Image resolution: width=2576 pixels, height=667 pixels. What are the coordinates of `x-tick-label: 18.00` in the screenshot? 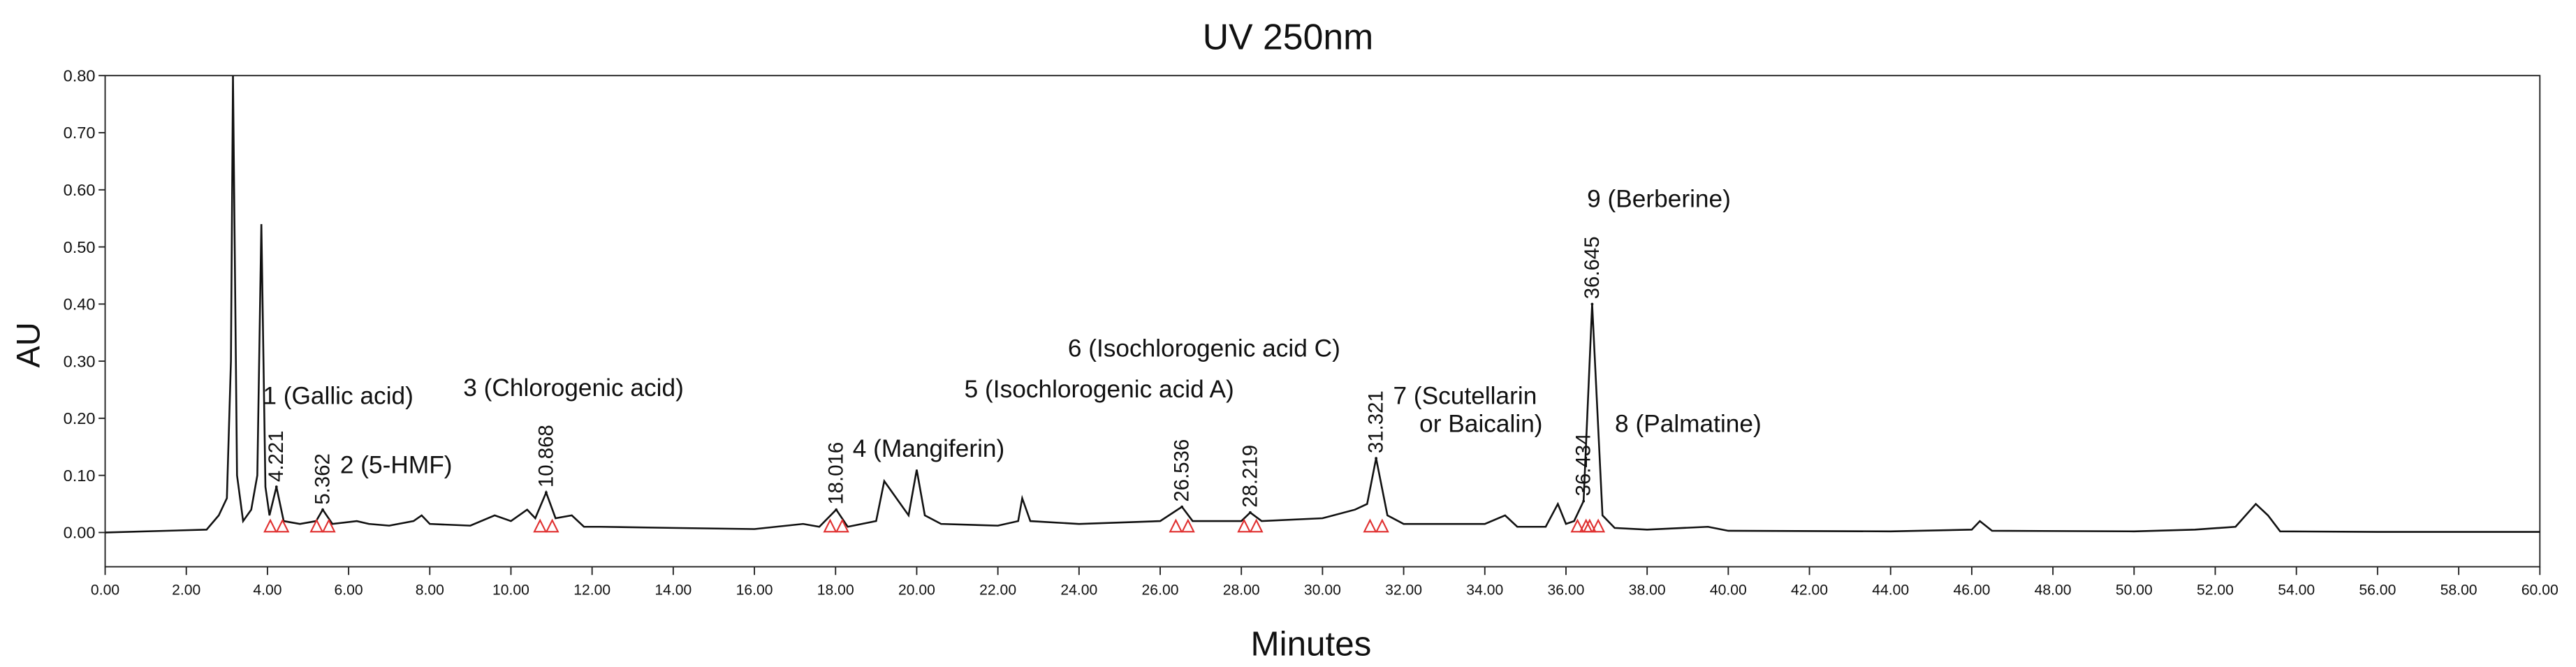 It's located at (835, 590).